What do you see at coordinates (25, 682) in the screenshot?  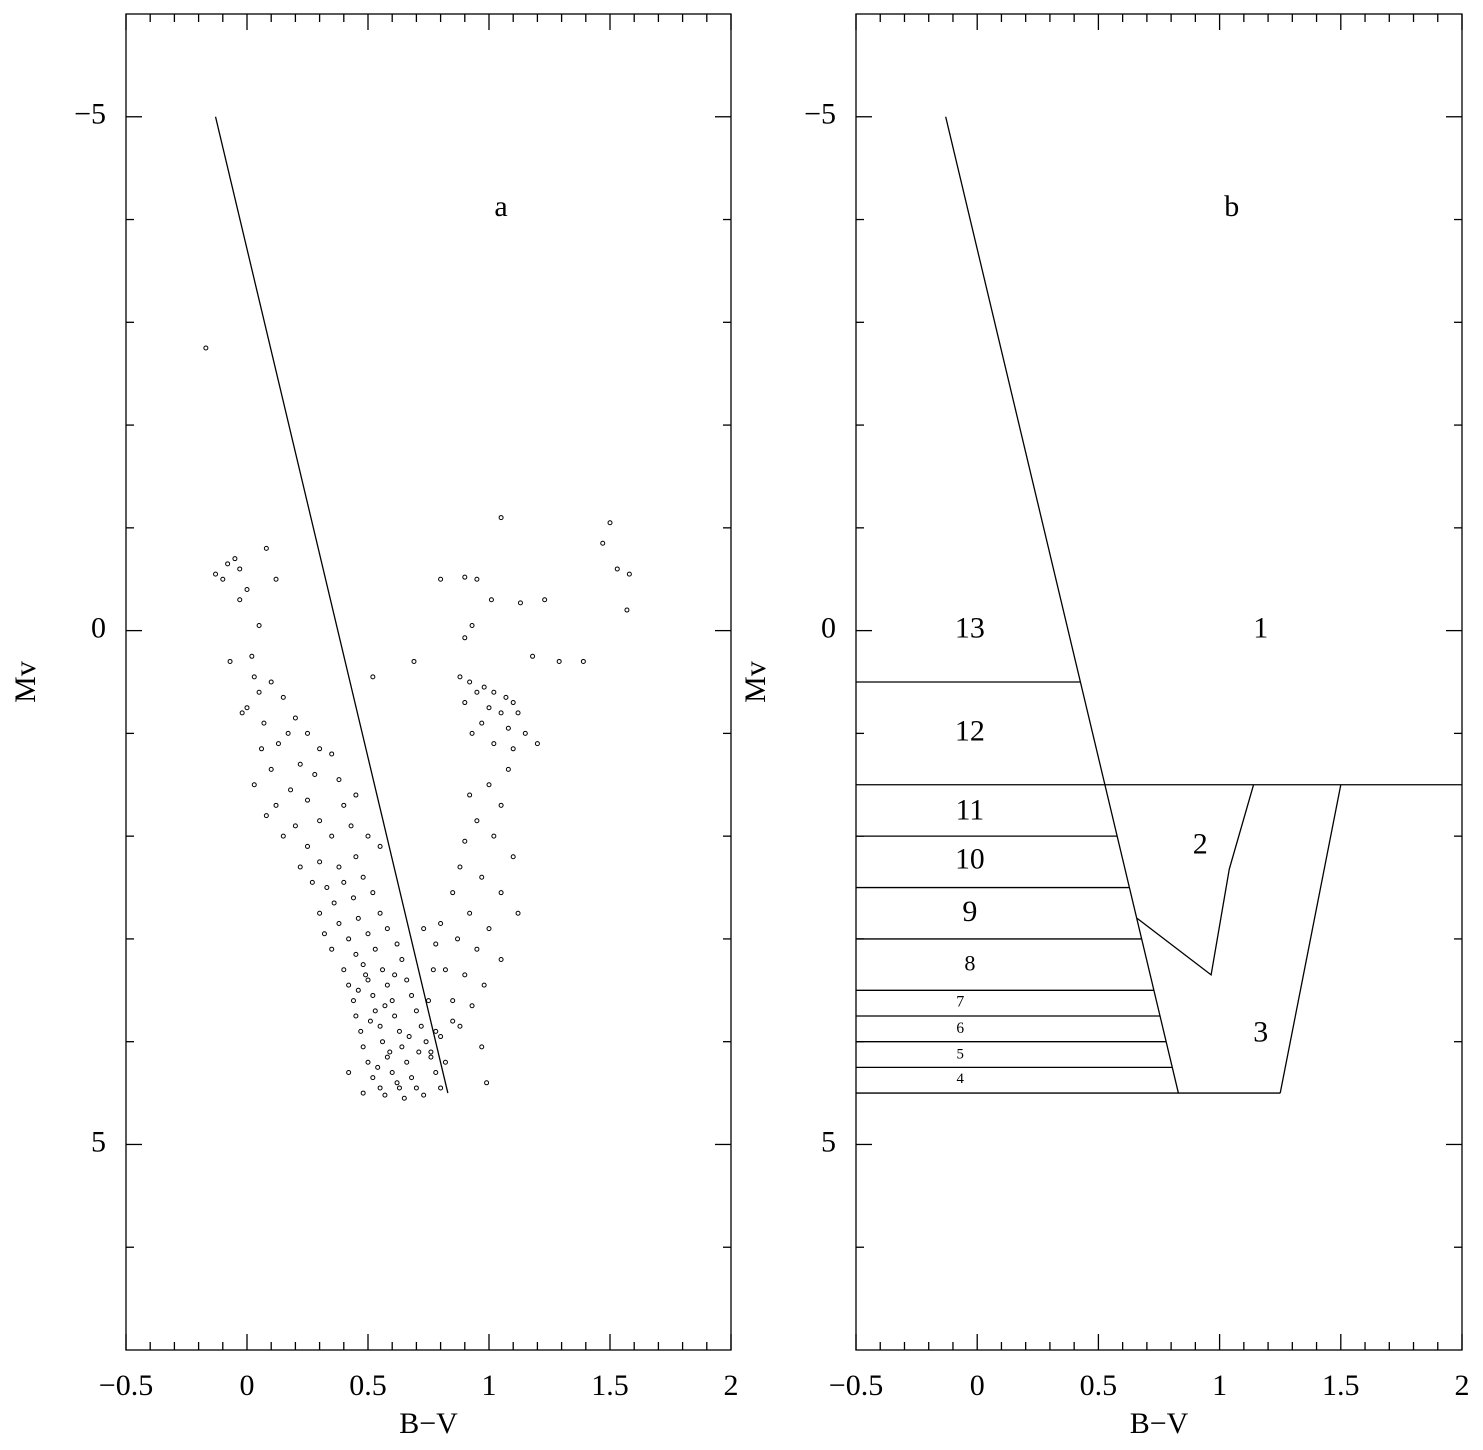 I see `y-axis-label: Mv` at bounding box center [25, 682].